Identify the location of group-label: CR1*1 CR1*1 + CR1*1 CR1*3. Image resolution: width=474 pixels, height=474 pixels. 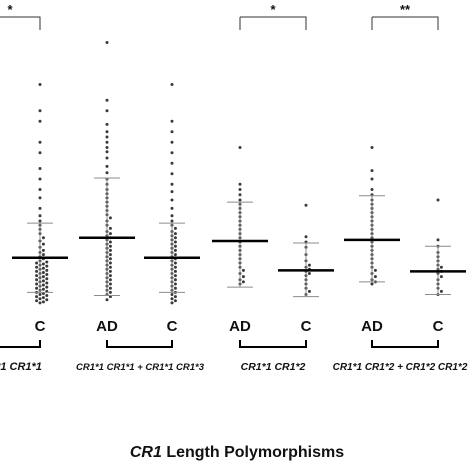
(140, 367).